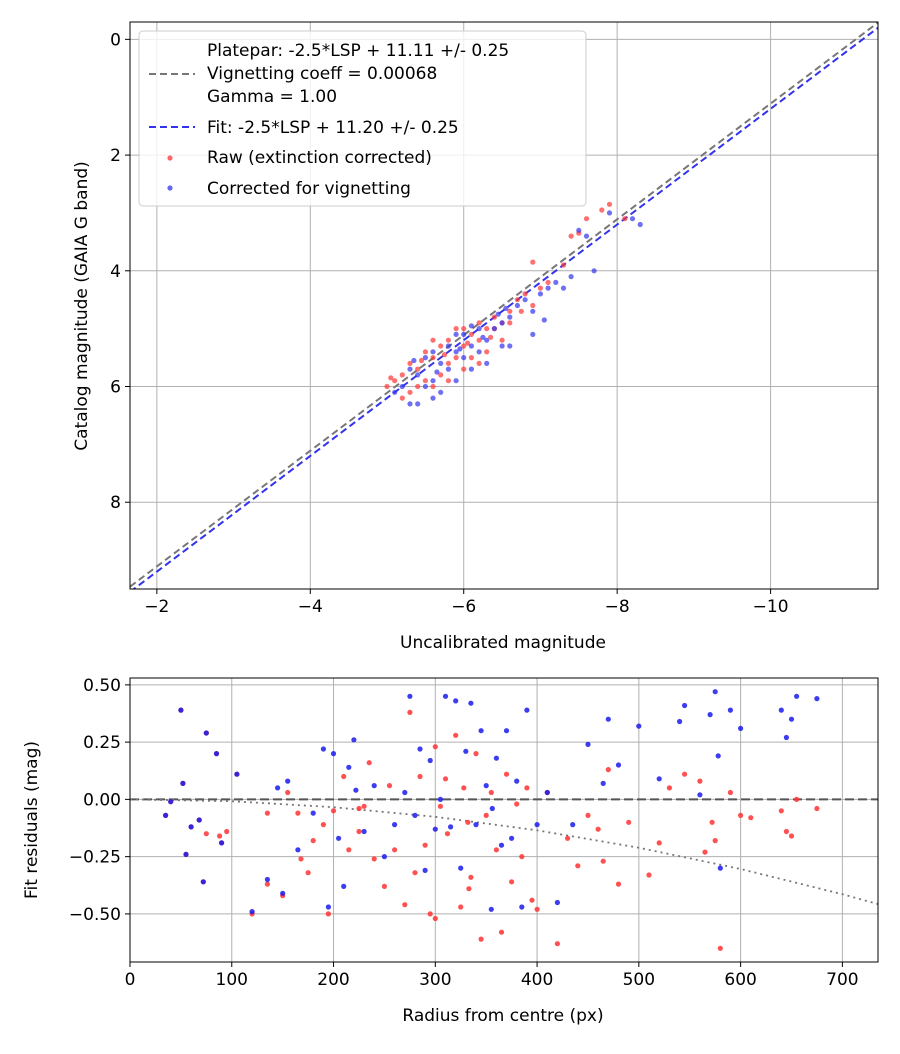 This screenshot has width=900, height=1054. What do you see at coordinates (537, 980) in the screenshot?
I see `x-tick-label: 400` at bounding box center [537, 980].